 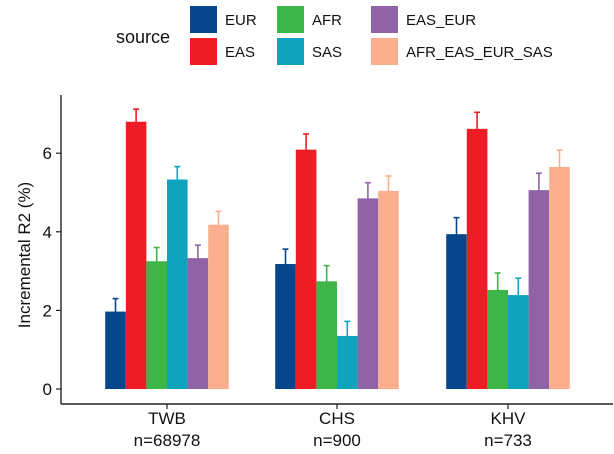 What do you see at coordinates (47, 232) in the screenshot?
I see `y-tick-label: 4` at bounding box center [47, 232].